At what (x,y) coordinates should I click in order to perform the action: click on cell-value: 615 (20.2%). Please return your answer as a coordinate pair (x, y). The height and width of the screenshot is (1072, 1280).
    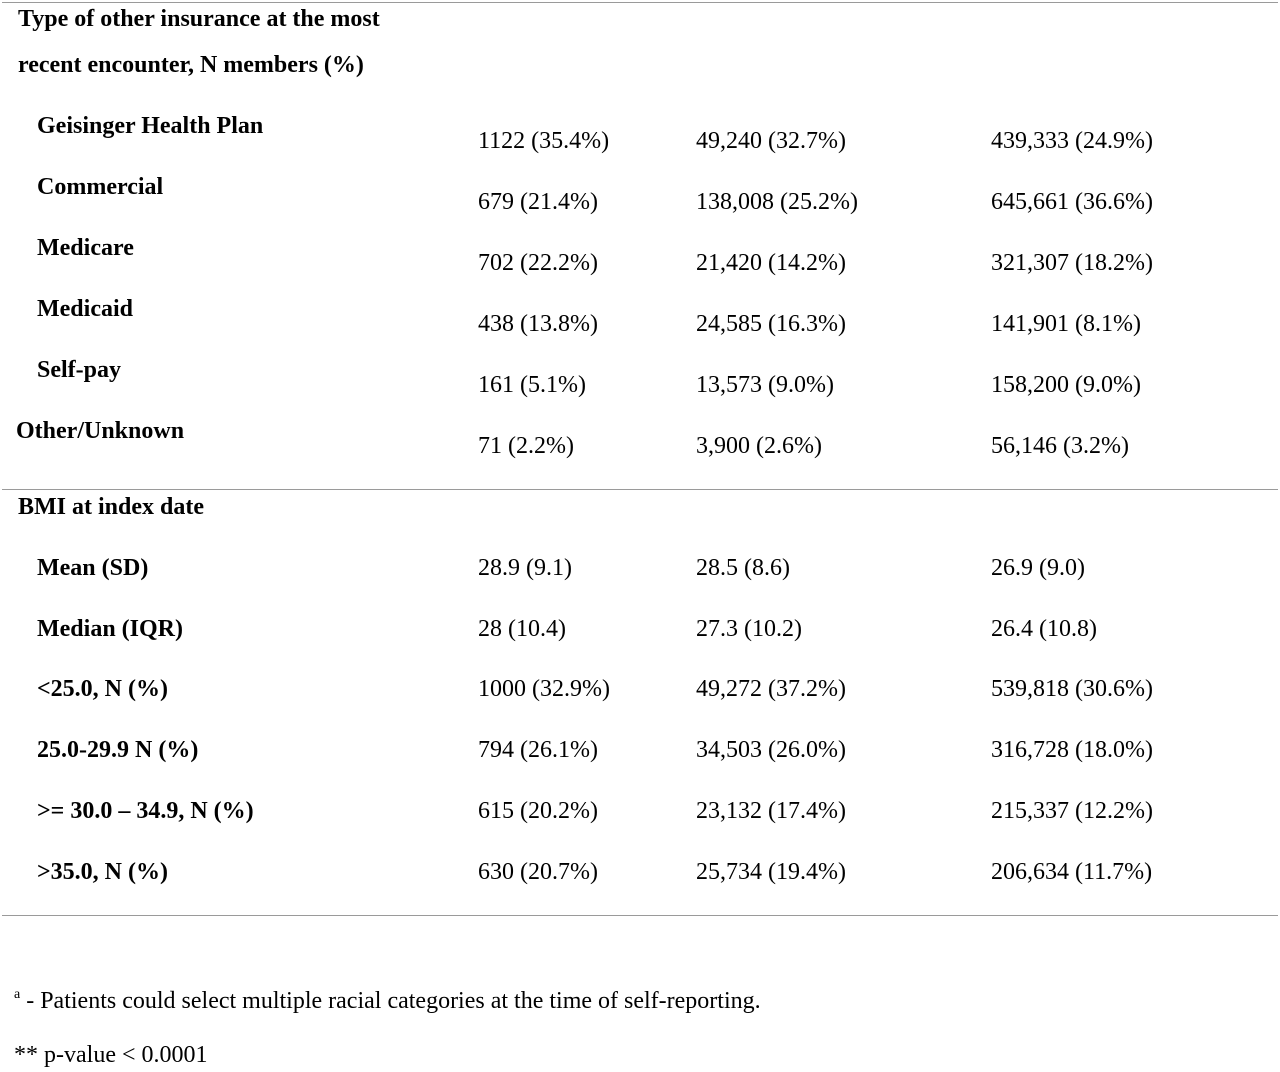
    Looking at the image, I should click on (538, 811).